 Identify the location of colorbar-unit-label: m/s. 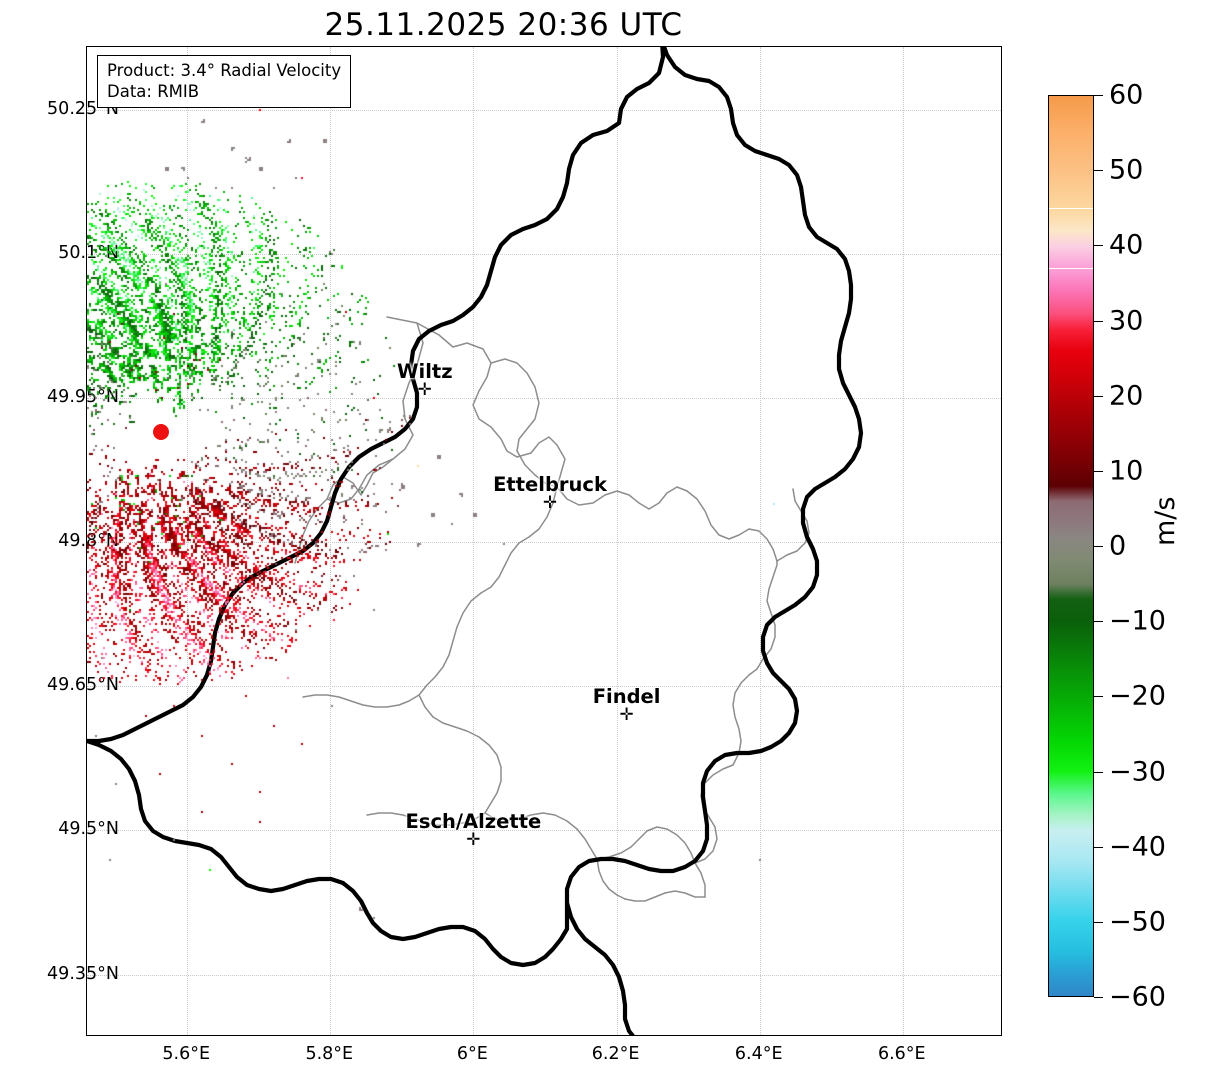
(1165, 521).